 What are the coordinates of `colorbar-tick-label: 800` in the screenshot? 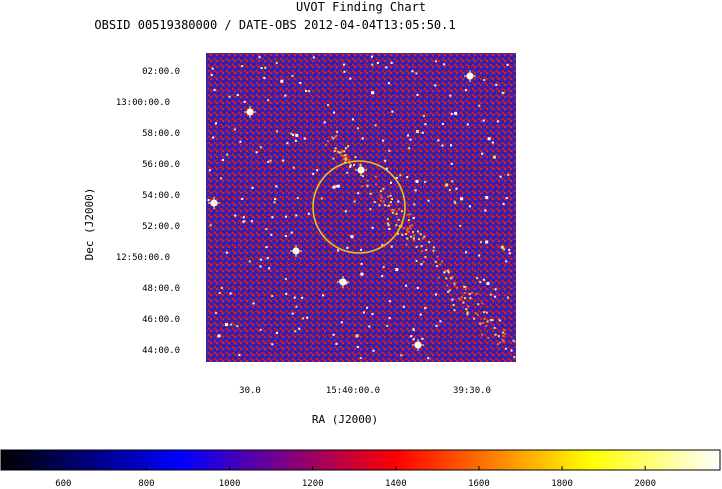 It's located at (146, 484).